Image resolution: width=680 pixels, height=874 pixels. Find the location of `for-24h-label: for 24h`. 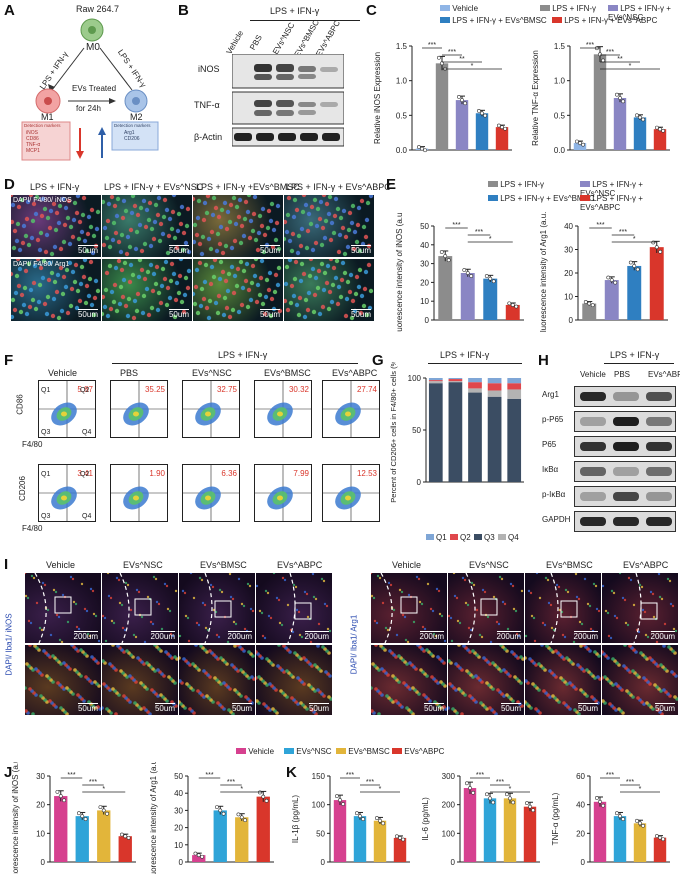

for-24h-label: for 24h is located at coordinates (88, 108).